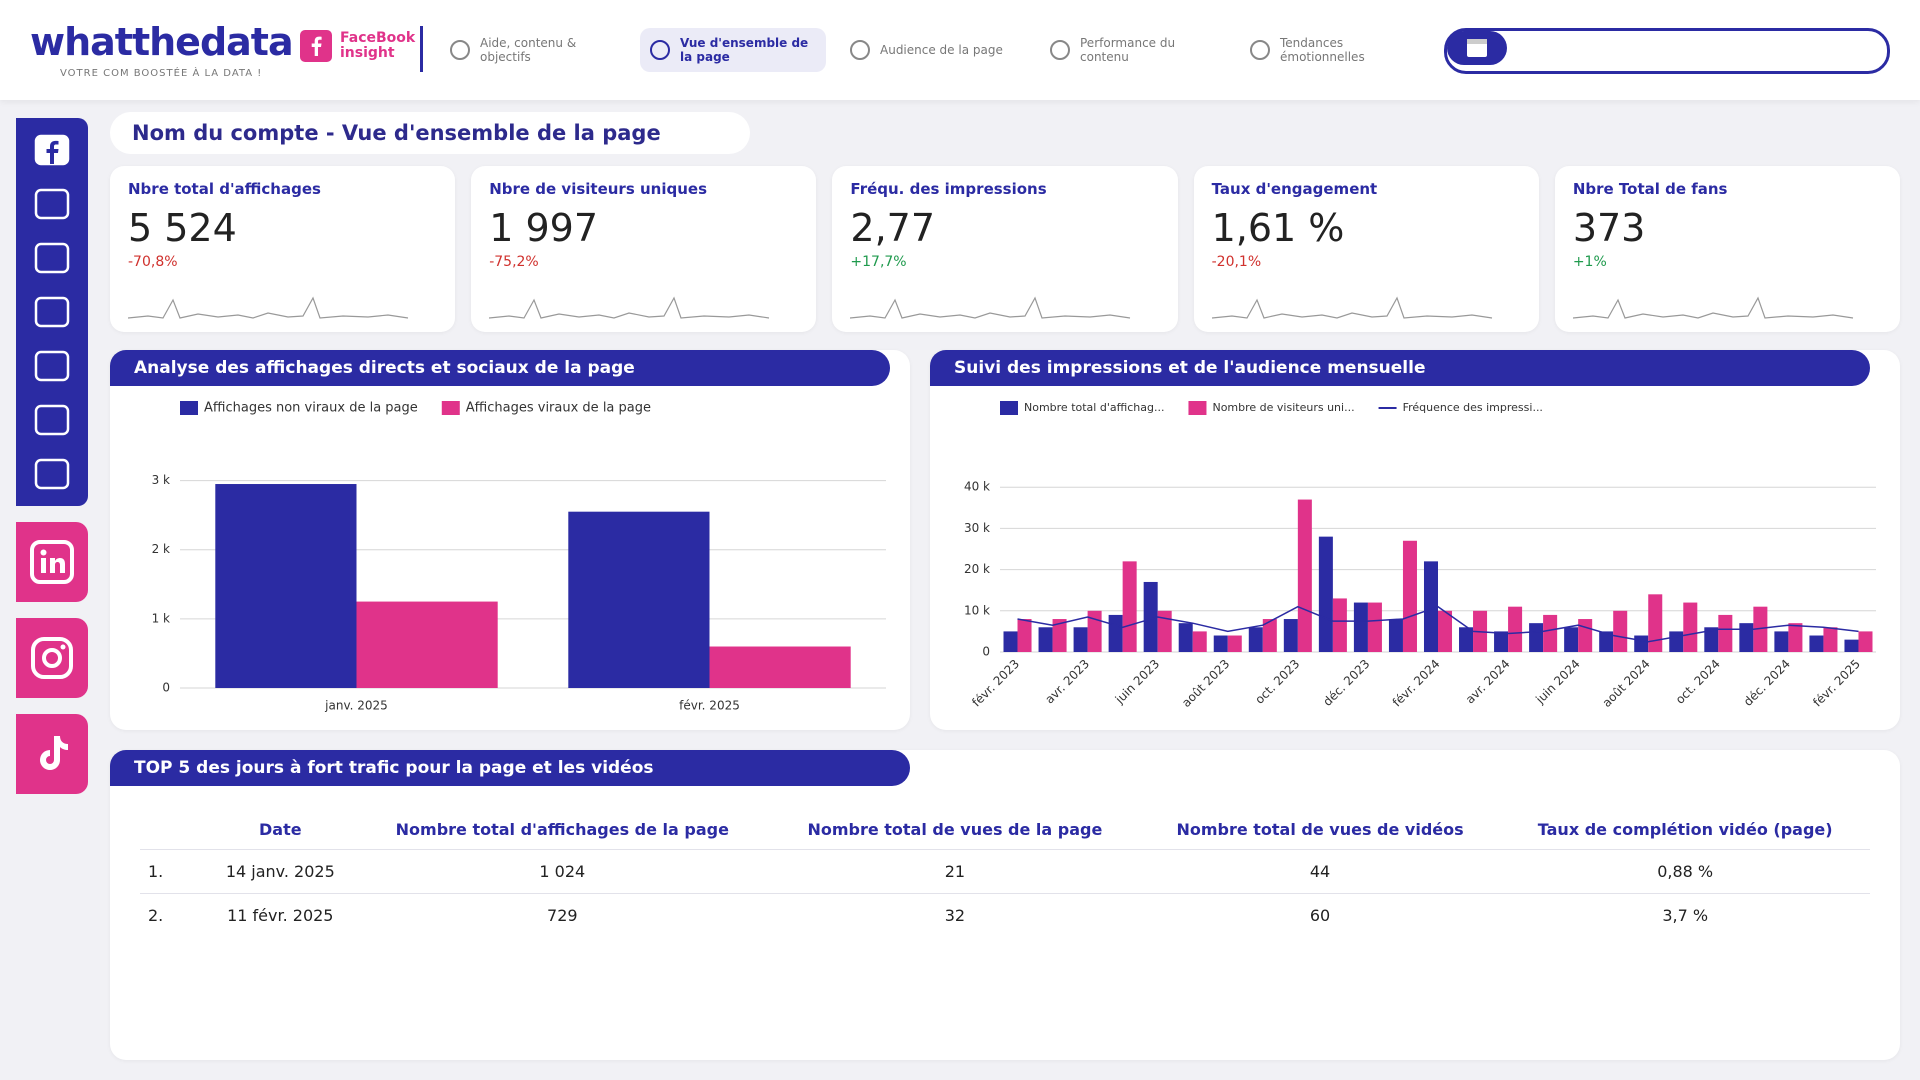  I want to click on tagline: VOTRE COM BOOSTÉE À LA DATA !, so click(161, 73).